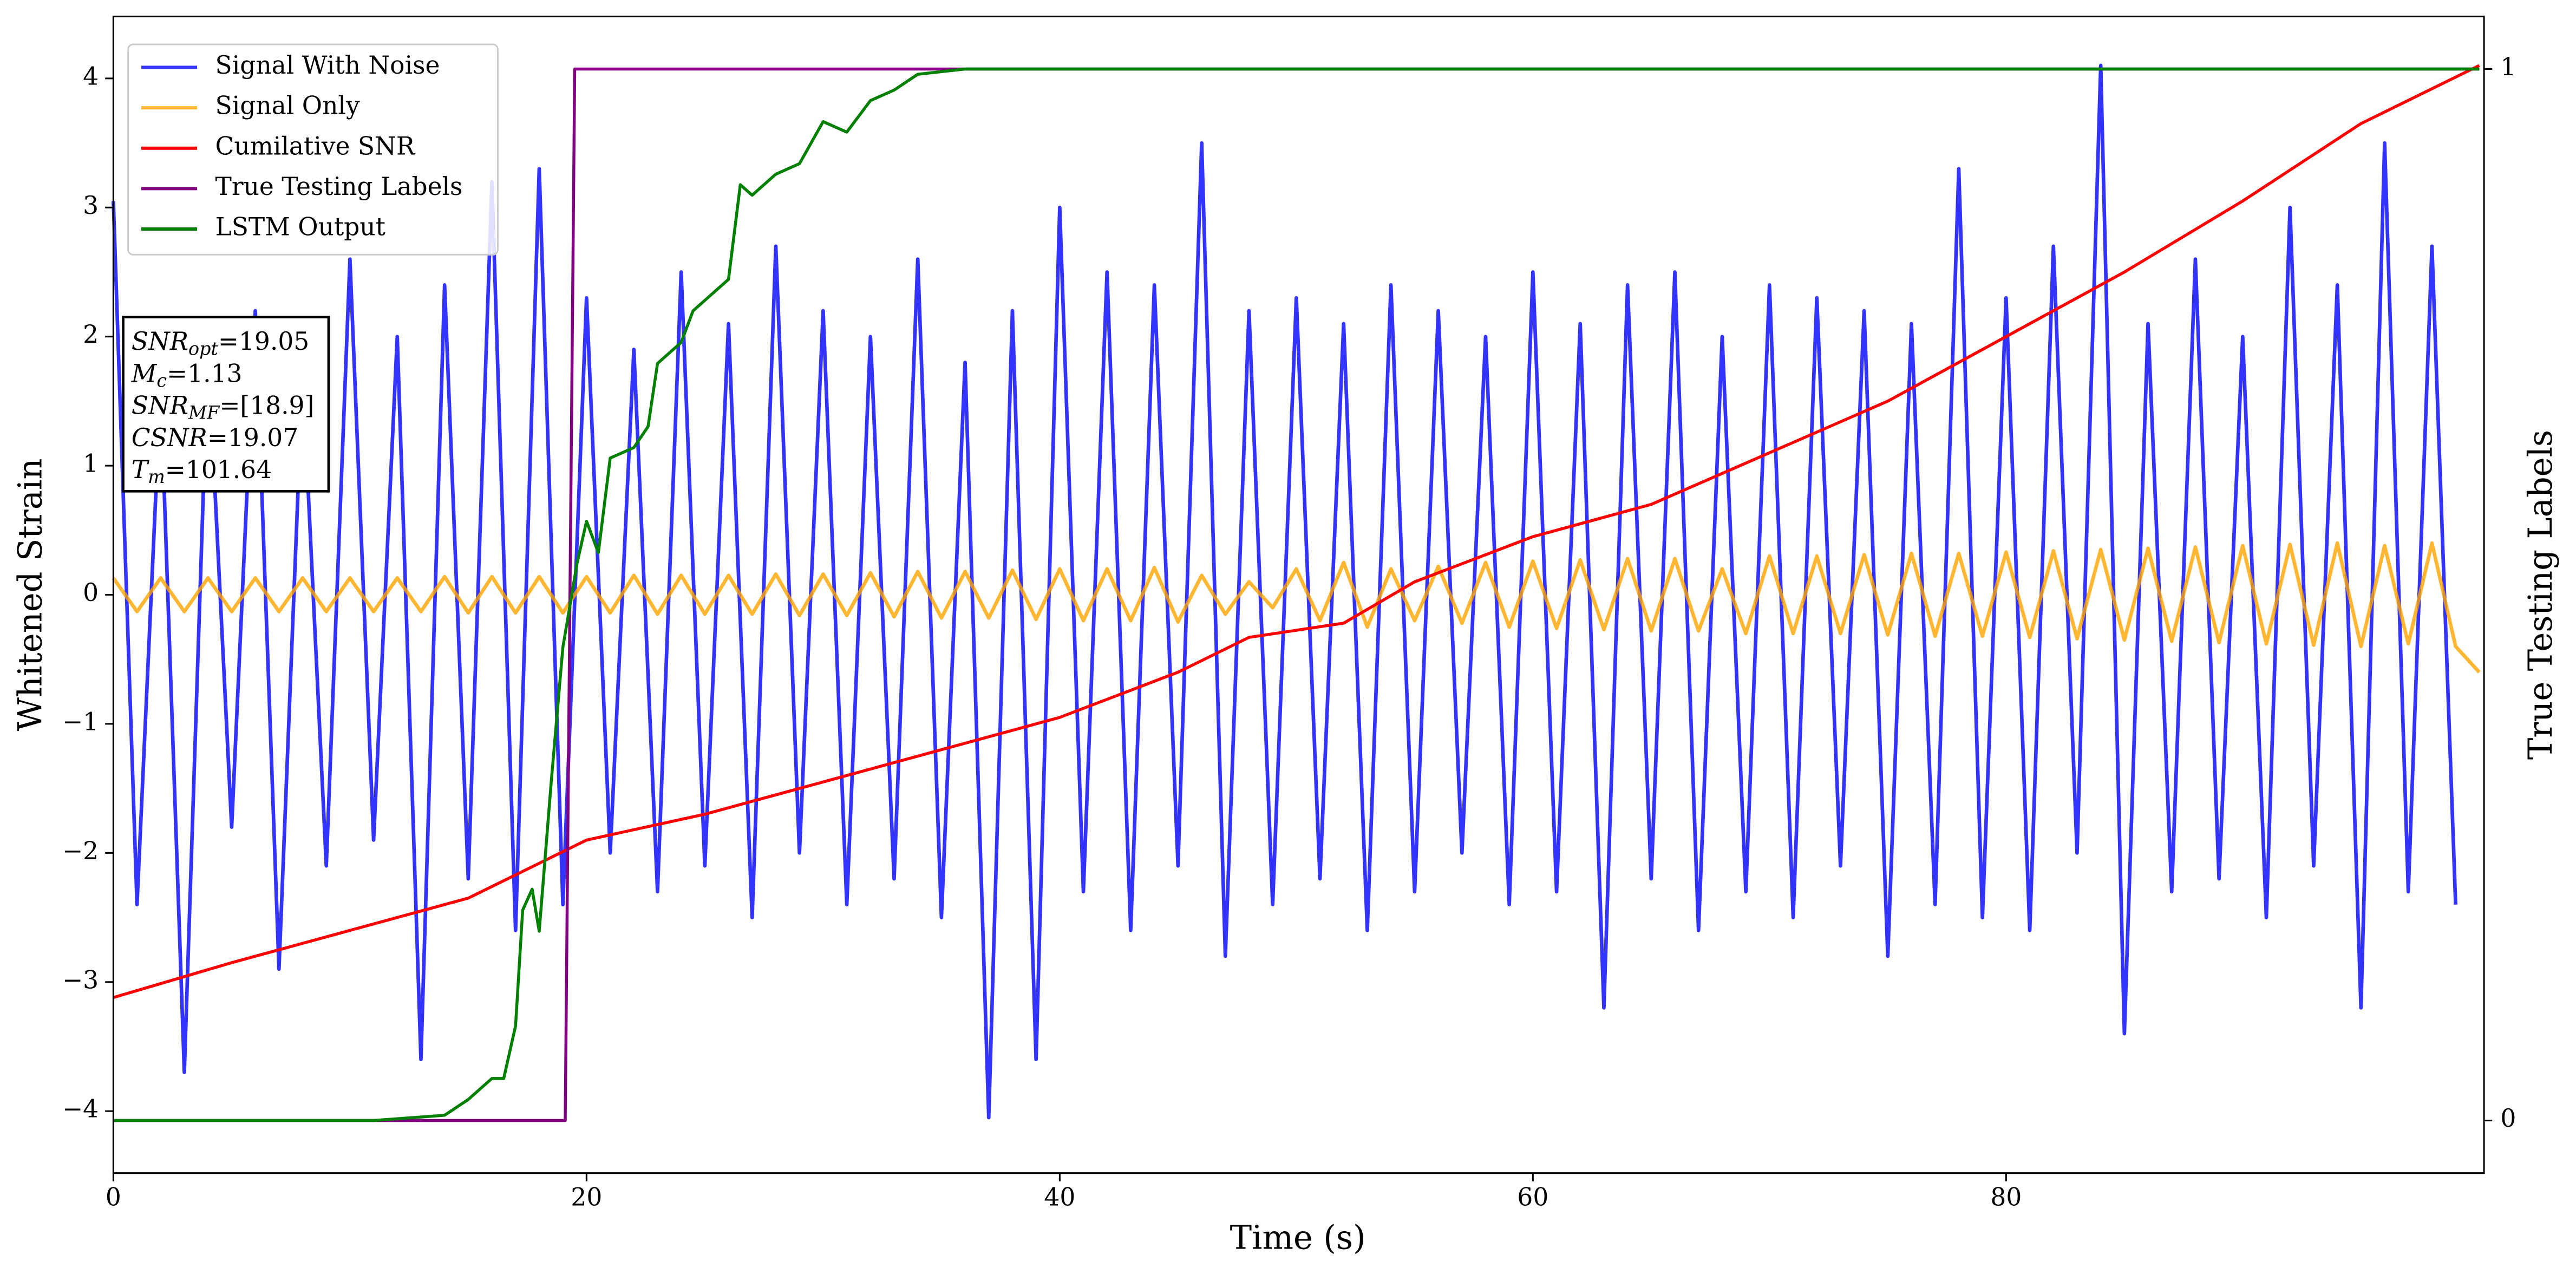 This screenshot has width=2576, height=1274. Describe the element at coordinates (263, 341) in the screenshot. I see `annotation-value: =19.05` at that location.